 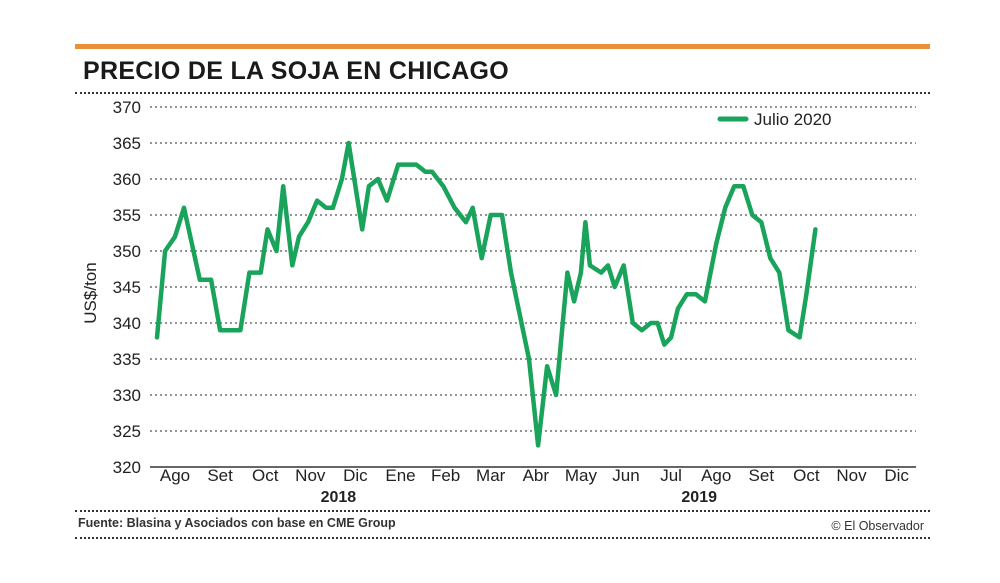 What do you see at coordinates (581, 475) in the screenshot?
I see `x-tick-label: May` at bounding box center [581, 475].